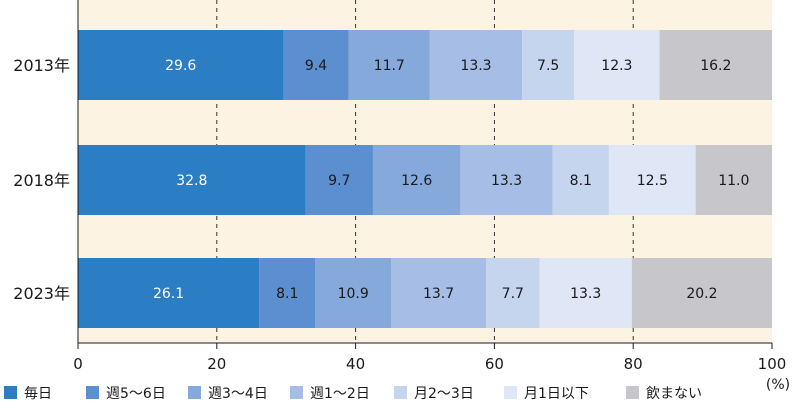  Describe the element at coordinates (778, 385) in the screenshot. I see `x-unit-label: (%)` at that location.